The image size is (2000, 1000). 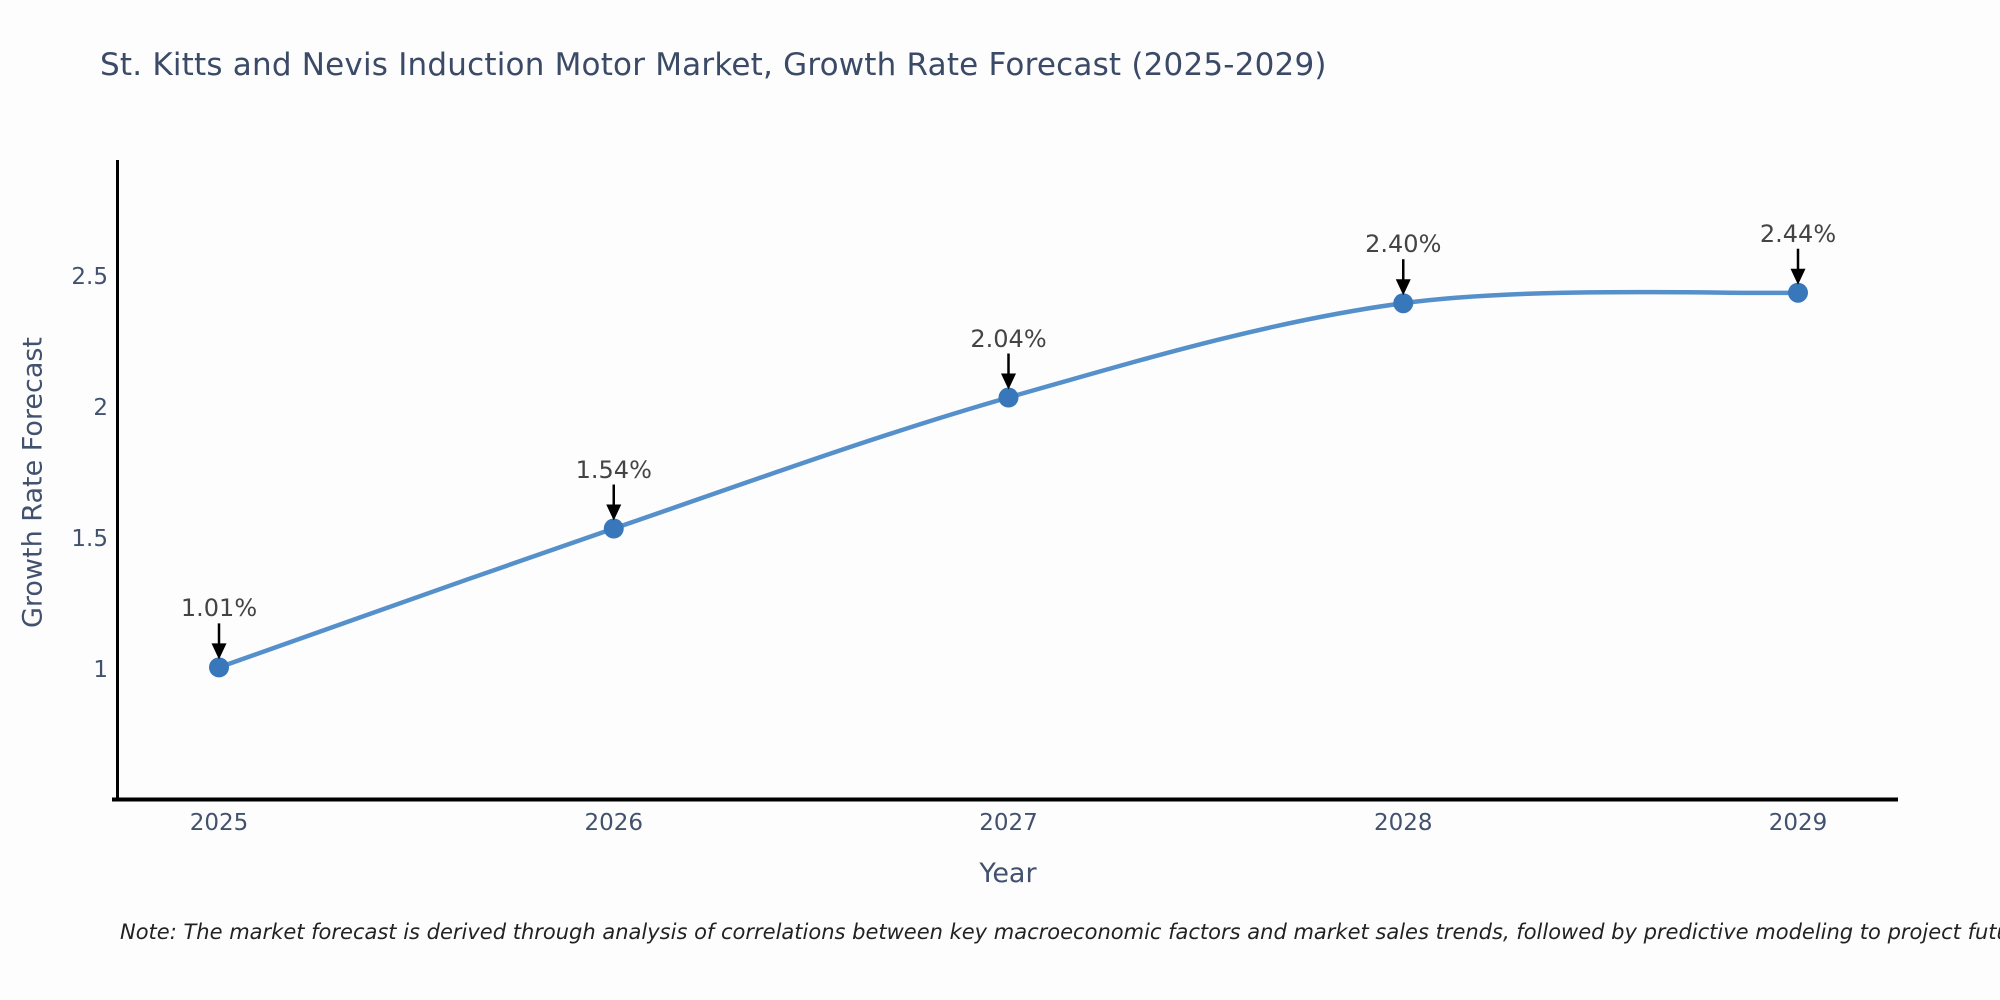 I want to click on y-tick-label: 1.5, so click(x=89, y=539).